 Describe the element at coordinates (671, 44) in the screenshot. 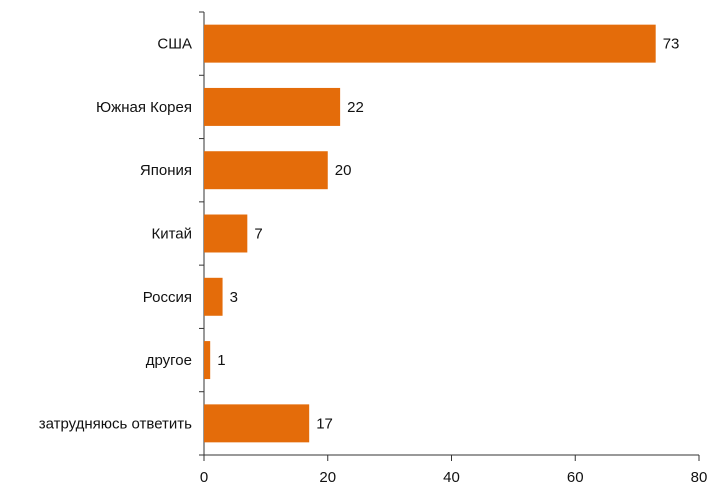

I see `data-label: 73` at that location.